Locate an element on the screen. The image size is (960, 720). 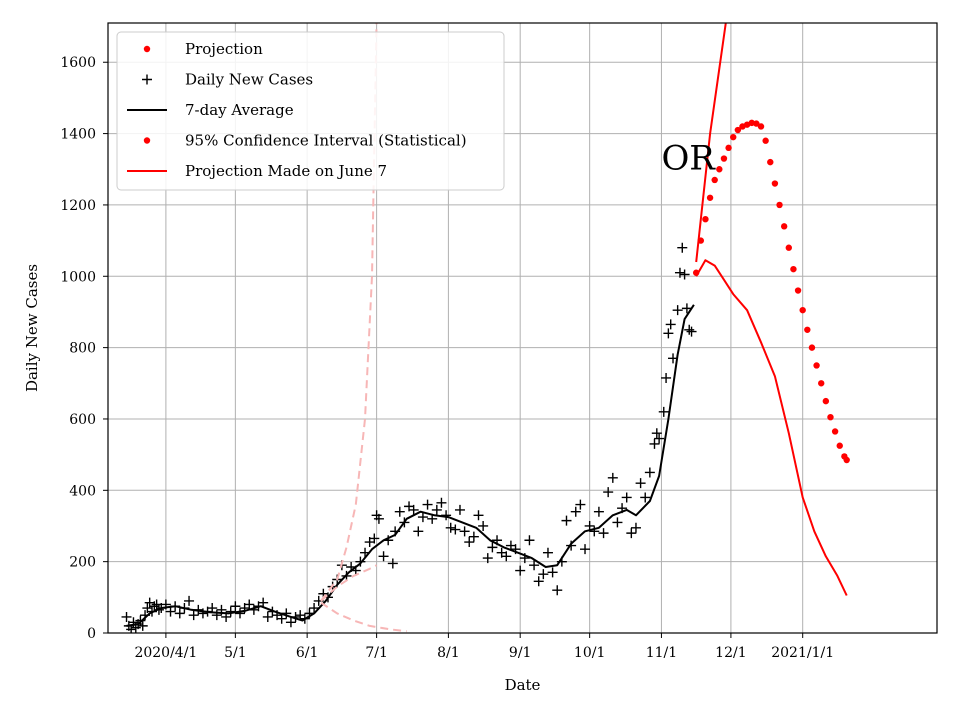
legend-label: 7-day Average is located at coordinates (239, 110).